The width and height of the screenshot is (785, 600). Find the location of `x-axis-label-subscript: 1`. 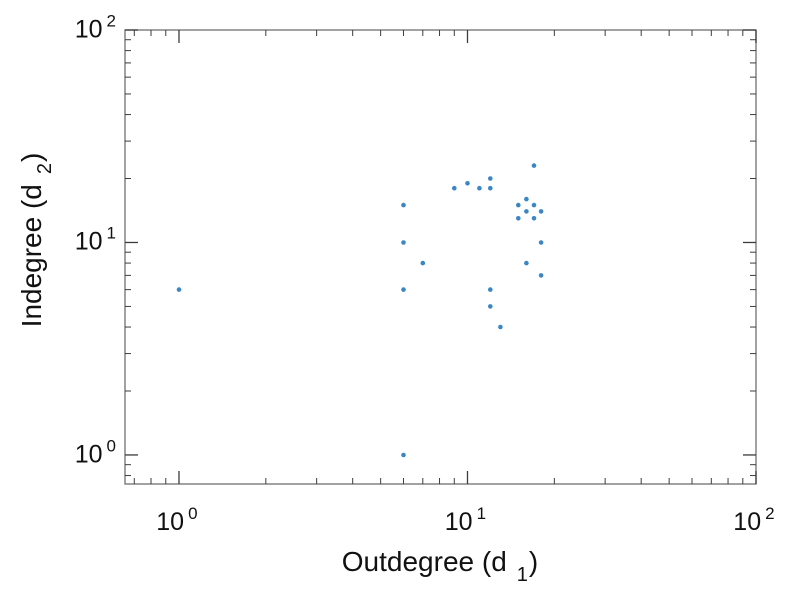

x-axis-label-subscript: 1 is located at coordinates (522, 575).